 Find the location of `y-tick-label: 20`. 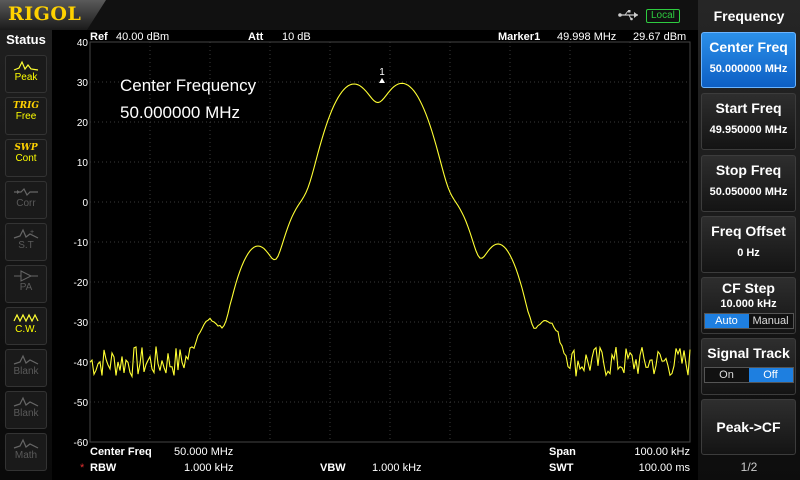

y-tick-label: 20 is located at coordinates (83, 123).